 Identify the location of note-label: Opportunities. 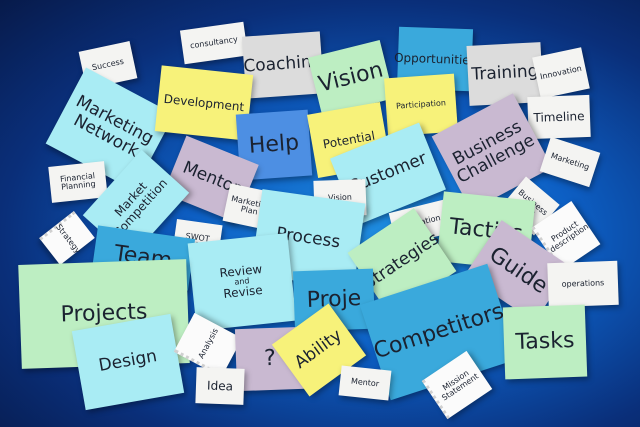
(435, 59).